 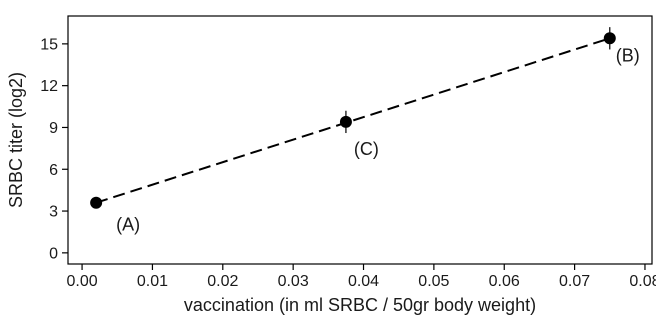 What do you see at coordinates (16, 140) in the screenshot?
I see `y-axis-title: SRBC titer (log2)` at bounding box center [16, 140].